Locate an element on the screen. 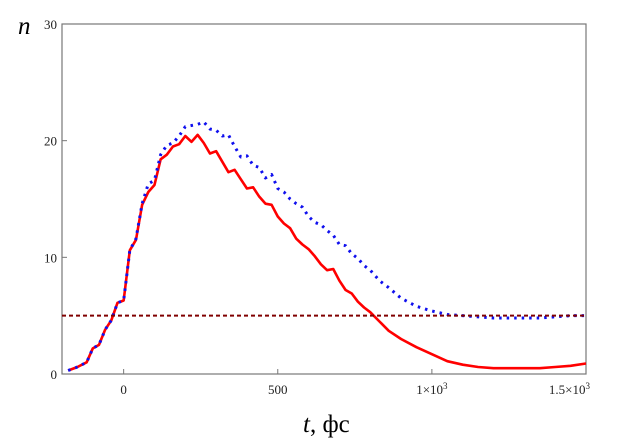 The height and width of the screenshot is (446, 639). x-tick-label: 1×10³ is located at coordinates (432, 389).